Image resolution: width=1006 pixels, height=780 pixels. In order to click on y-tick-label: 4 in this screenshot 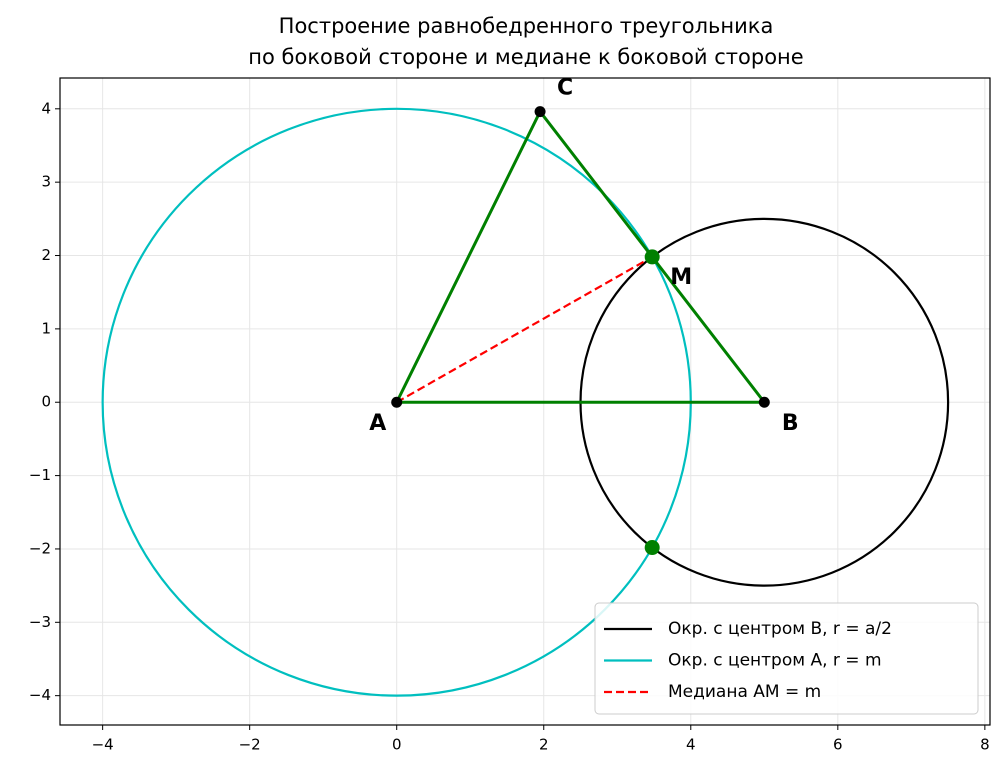, I will do `click(46, 108)`.